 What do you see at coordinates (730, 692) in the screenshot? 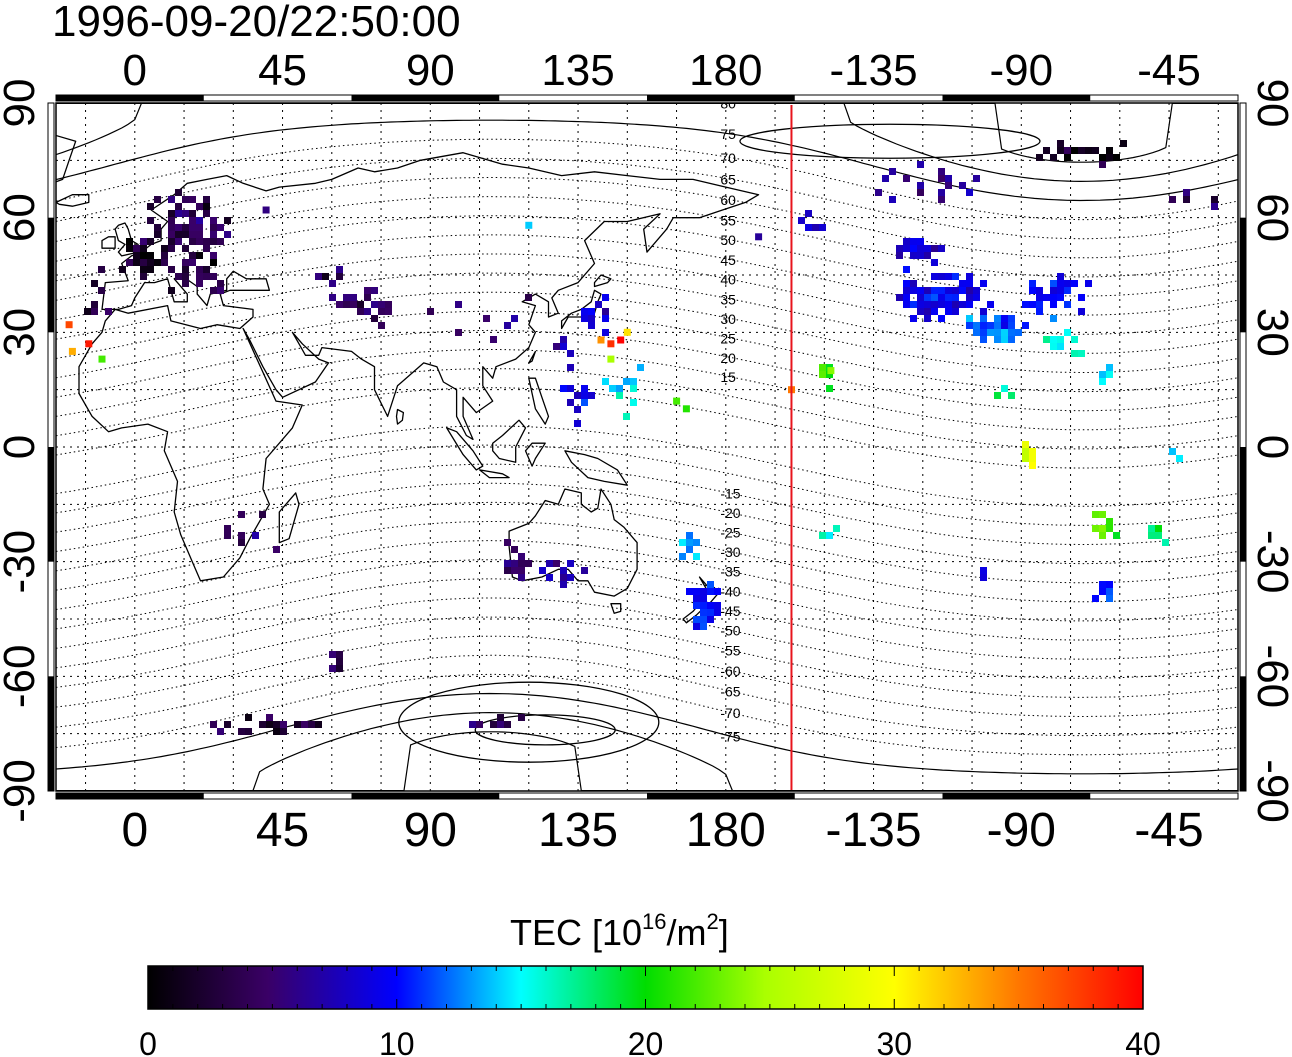
I see `contour-label: -65` at bounding box center [730, 692].